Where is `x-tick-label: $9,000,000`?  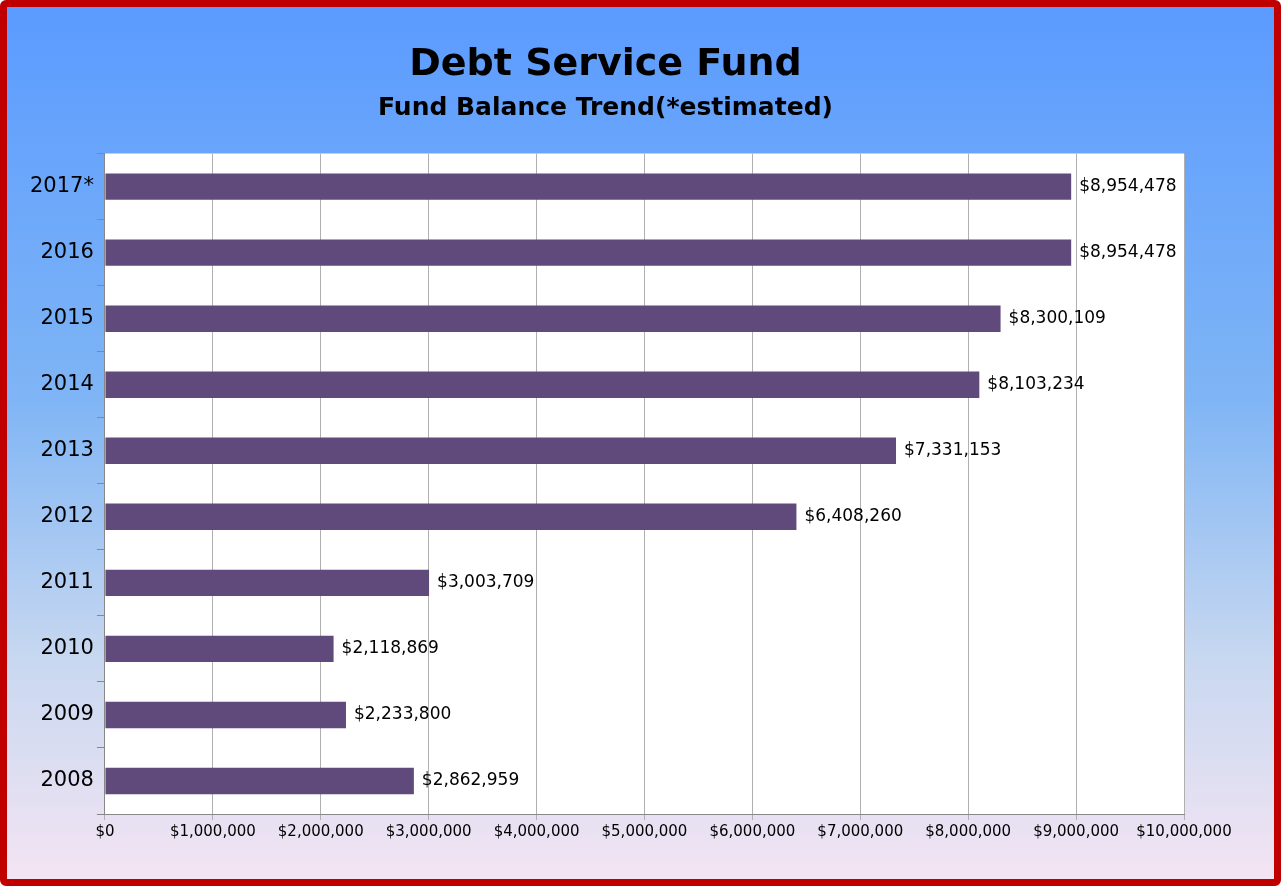
x-tick-label: $9,000,000 is located at coordinates (1076, 830).